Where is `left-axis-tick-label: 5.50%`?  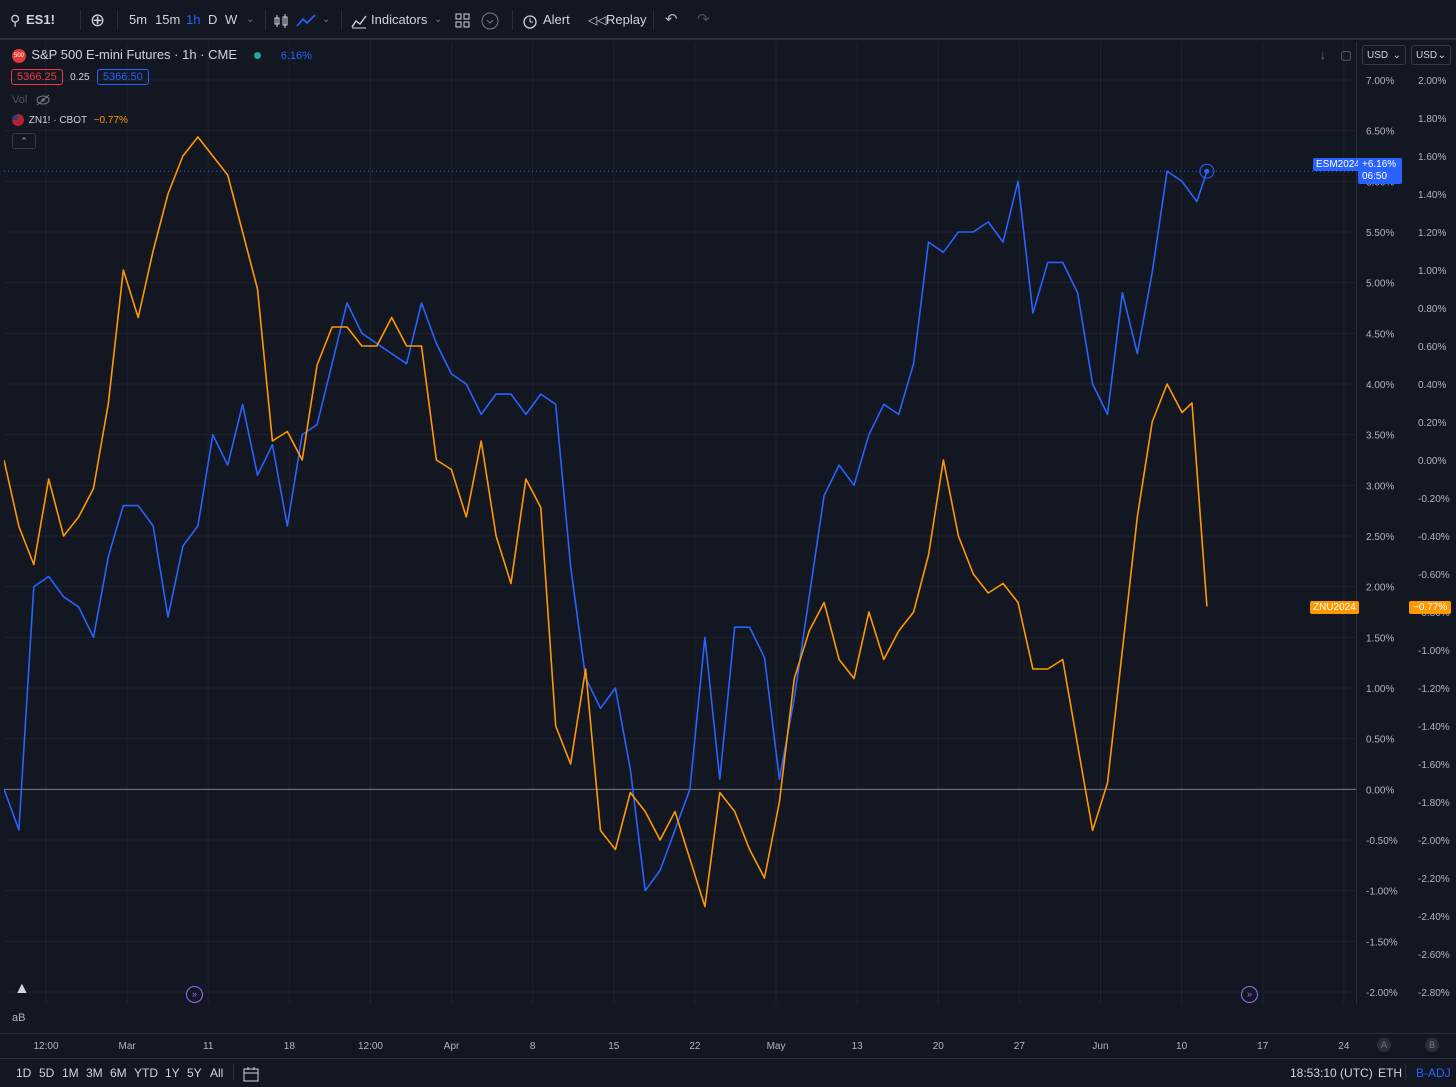 left-axis-tick-label: 5.50% is located at coordinates (1380, 233).